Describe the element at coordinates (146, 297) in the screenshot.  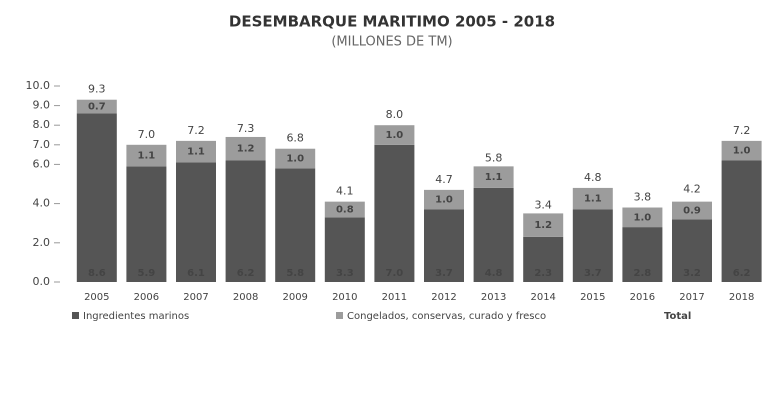
I see `x-tick-label: 2006` at that location.